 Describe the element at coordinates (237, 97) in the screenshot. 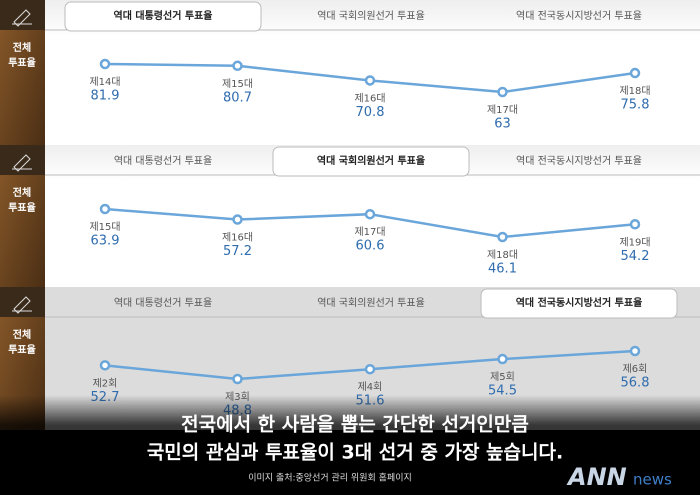

I see `value-label: 80.7` at that location.